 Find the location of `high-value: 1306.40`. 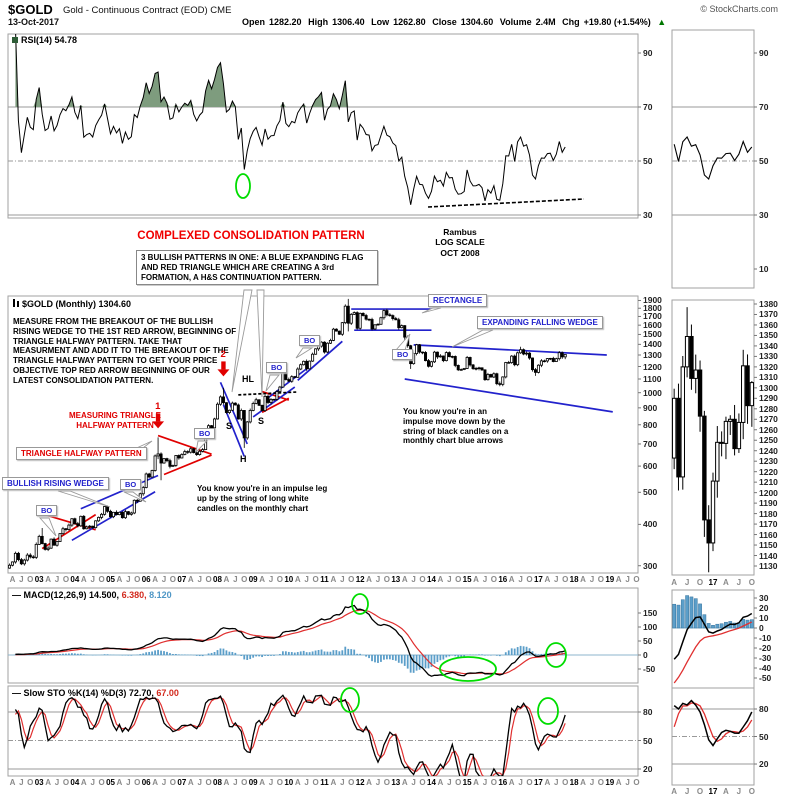

high-value: 1306.40 is located at coordinates (348, 22).